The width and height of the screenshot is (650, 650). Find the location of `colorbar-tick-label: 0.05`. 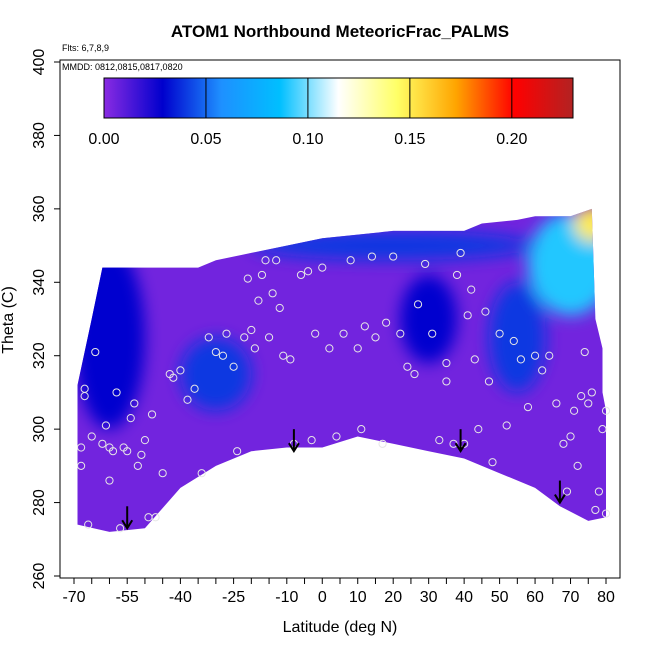

colorbar-tick-label: 0.05 is located at coordinates (205, 139).